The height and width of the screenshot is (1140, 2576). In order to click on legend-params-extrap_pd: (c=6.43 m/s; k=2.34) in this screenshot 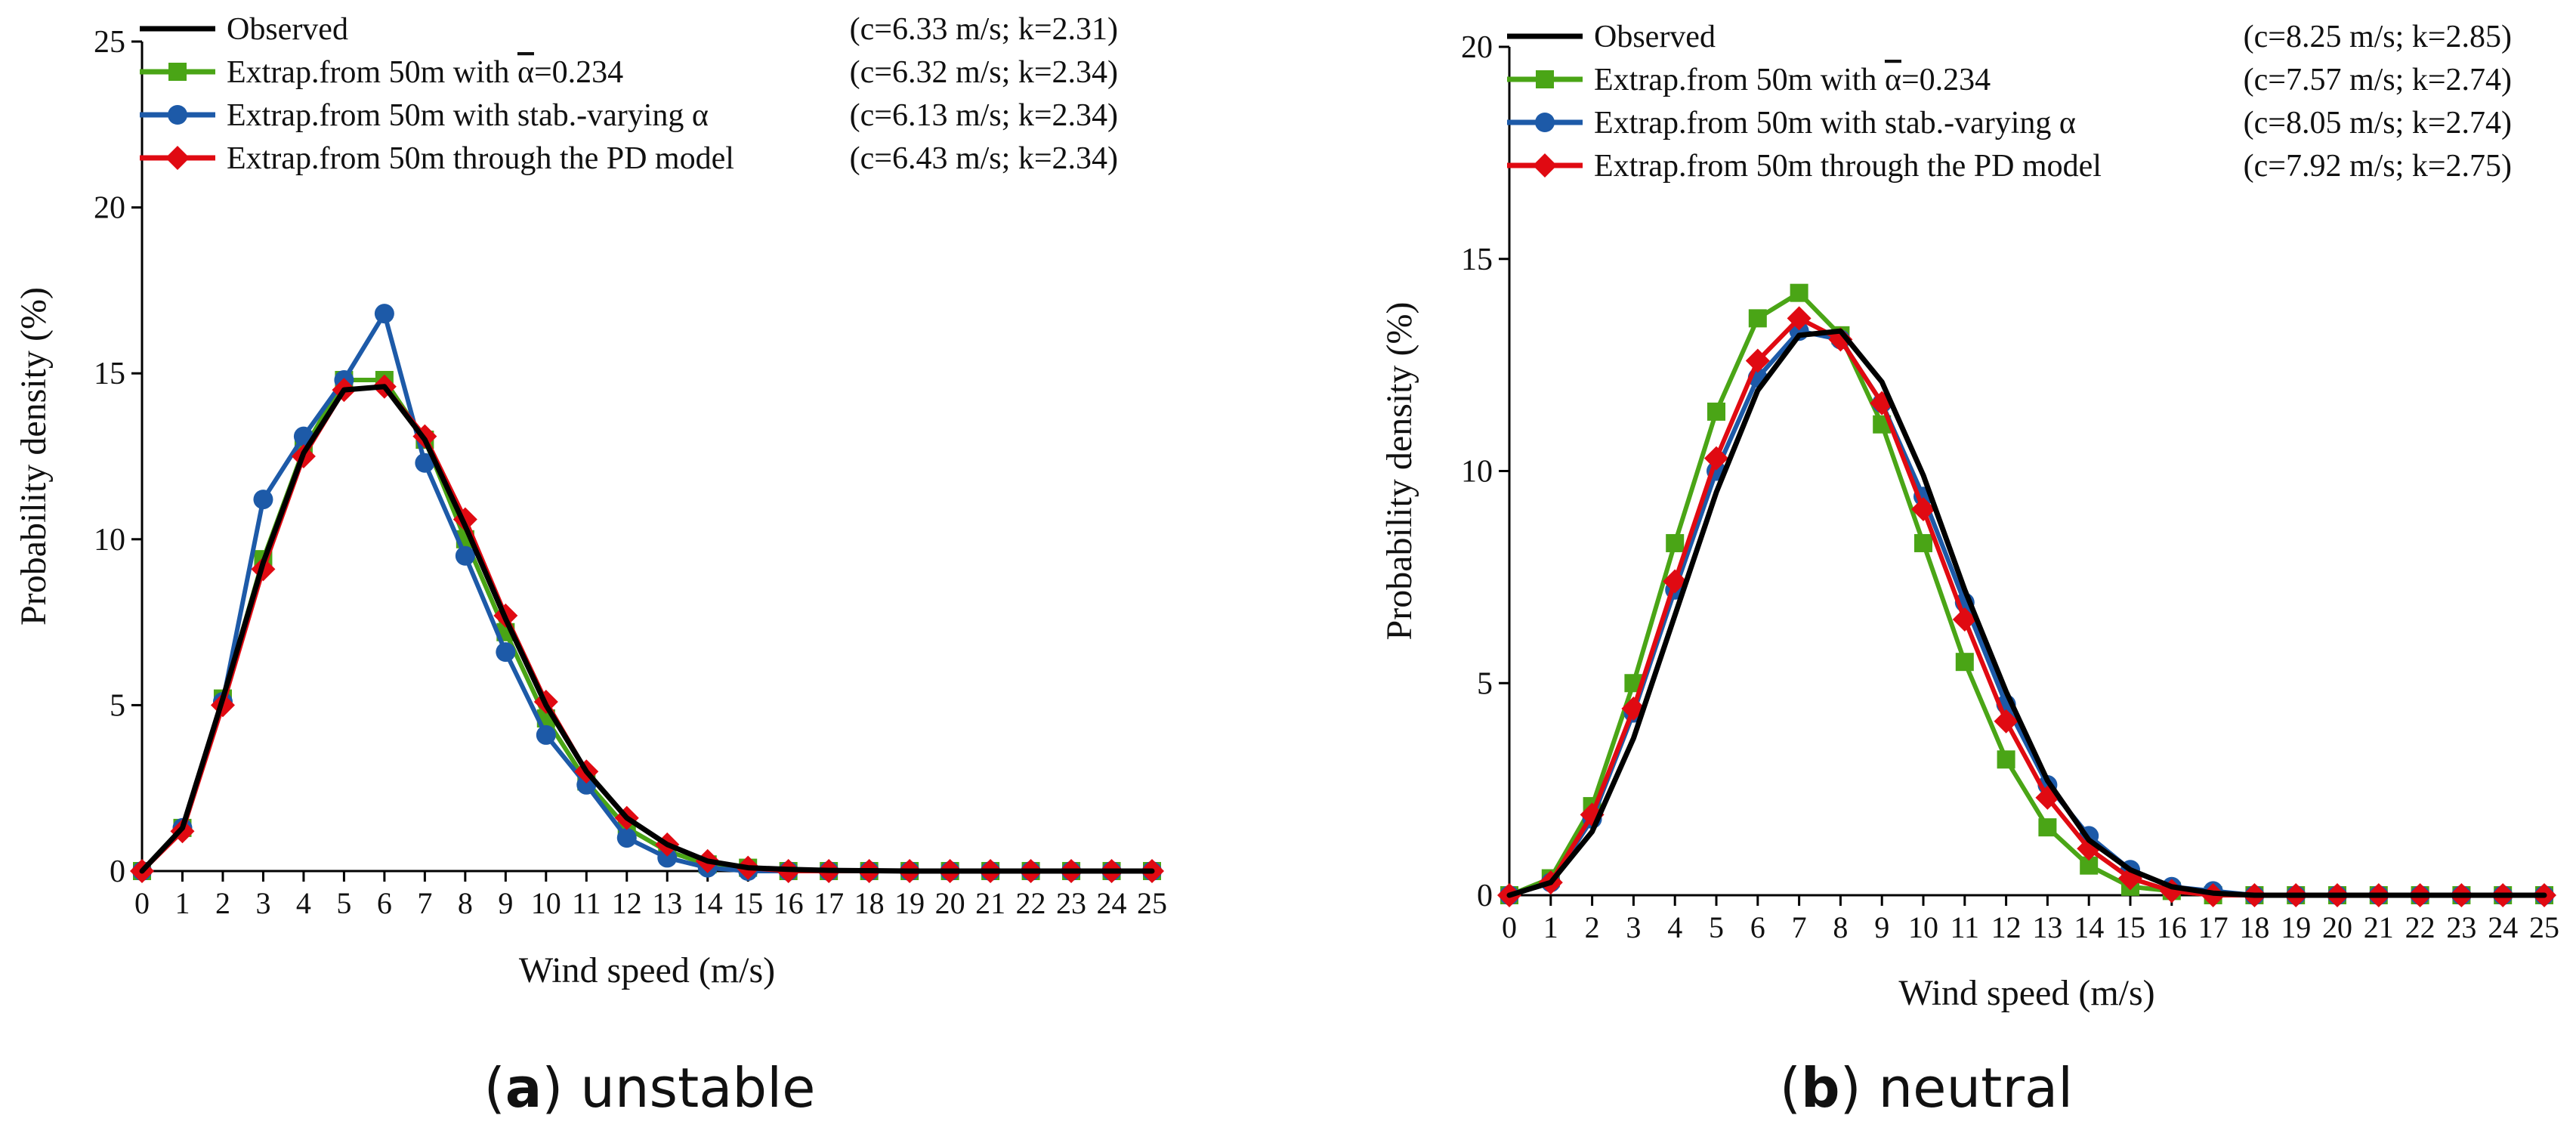, I will do `click(984, 158)`.